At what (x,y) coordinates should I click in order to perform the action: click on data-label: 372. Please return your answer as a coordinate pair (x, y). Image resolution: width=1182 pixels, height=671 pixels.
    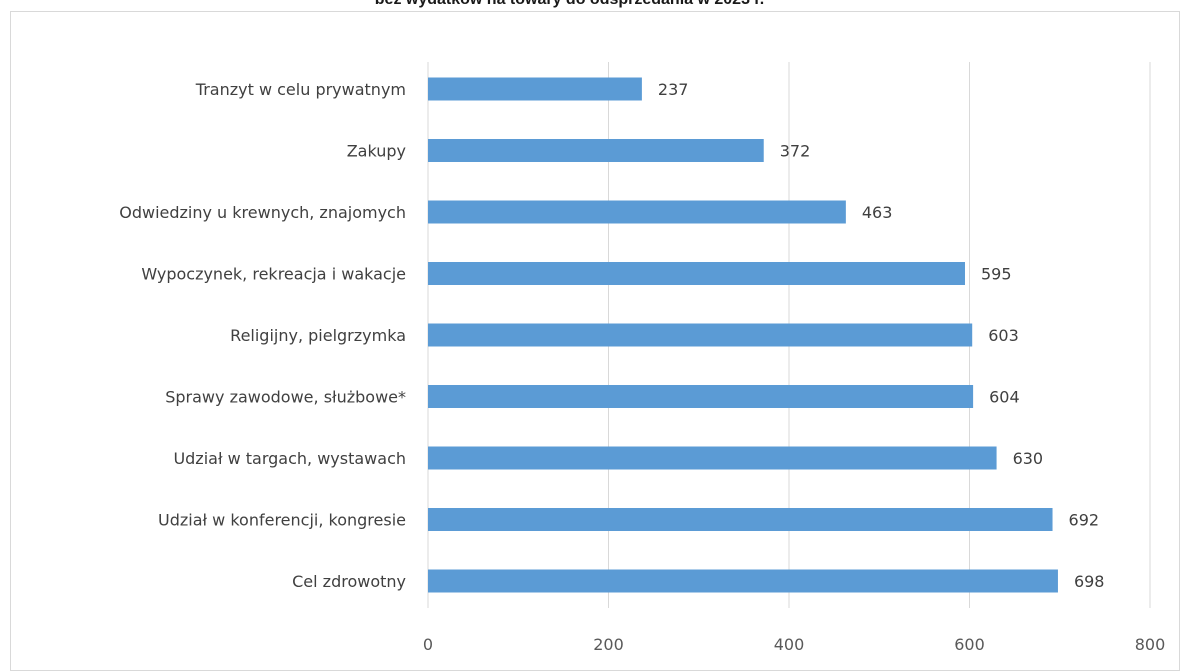
    Looking at the image, I should click on (795, 151).